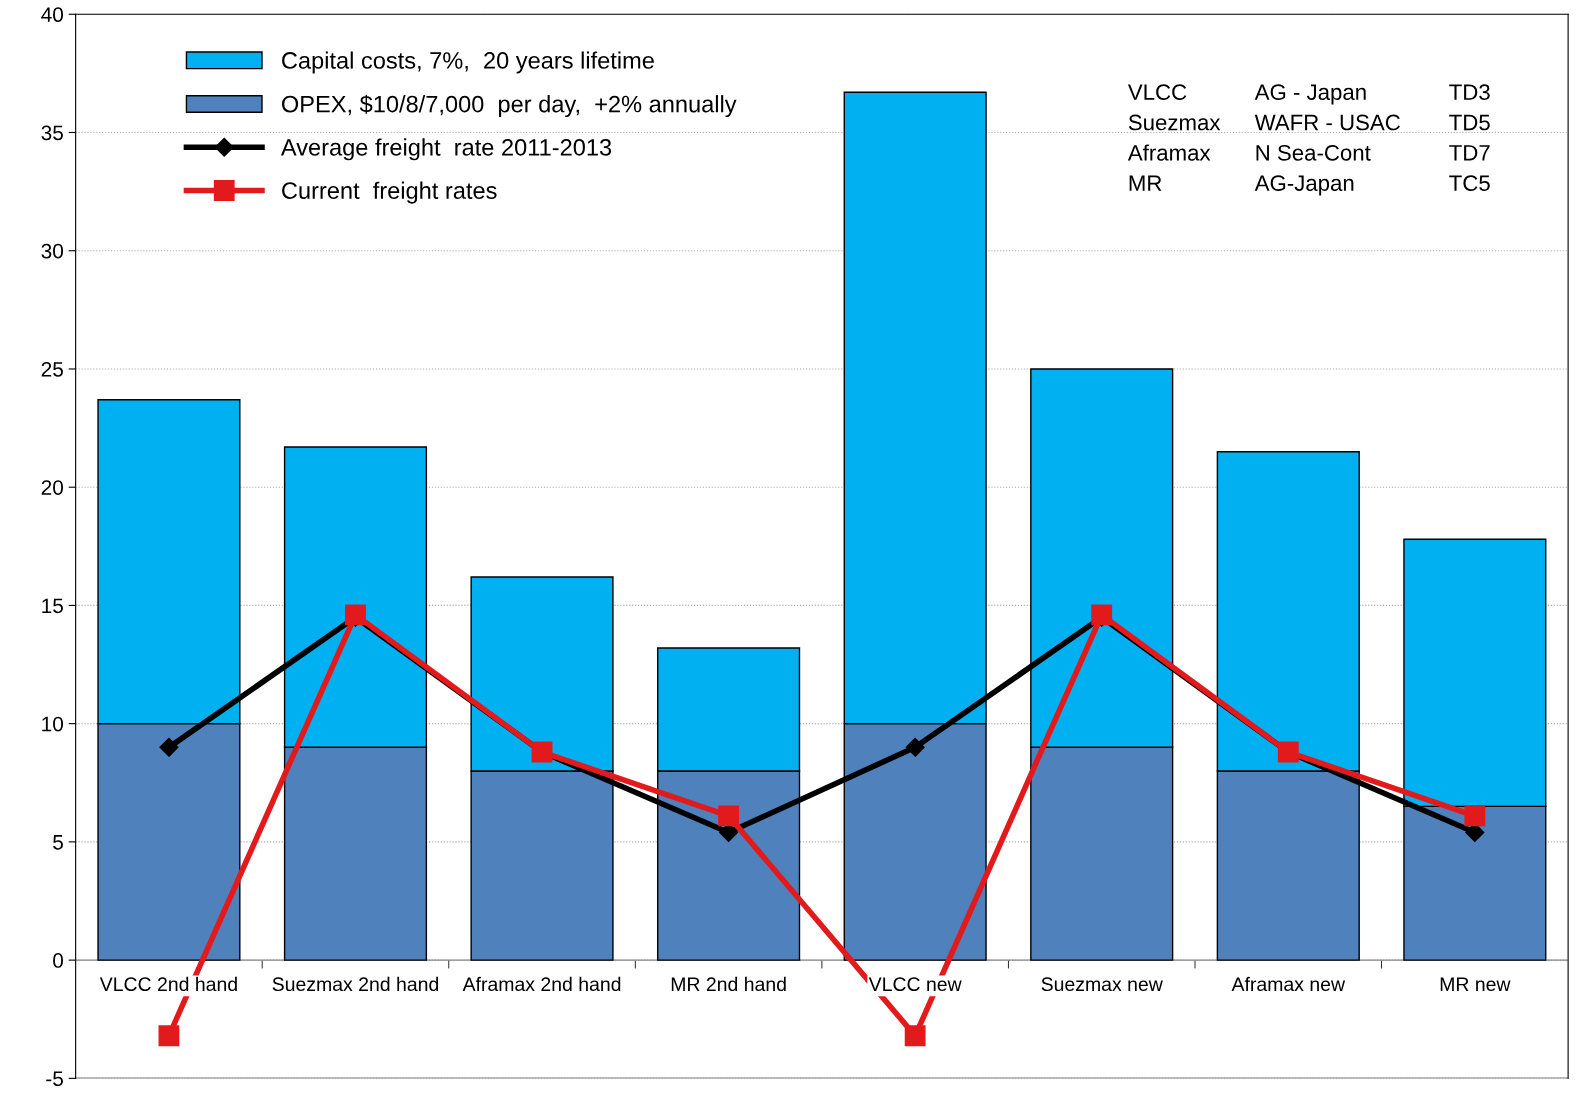  What do you see at coordinates (446, 149) in the screenshot?
I see `legend-label: Average freight rate 2011-2013` at bounding box center [446, 149].